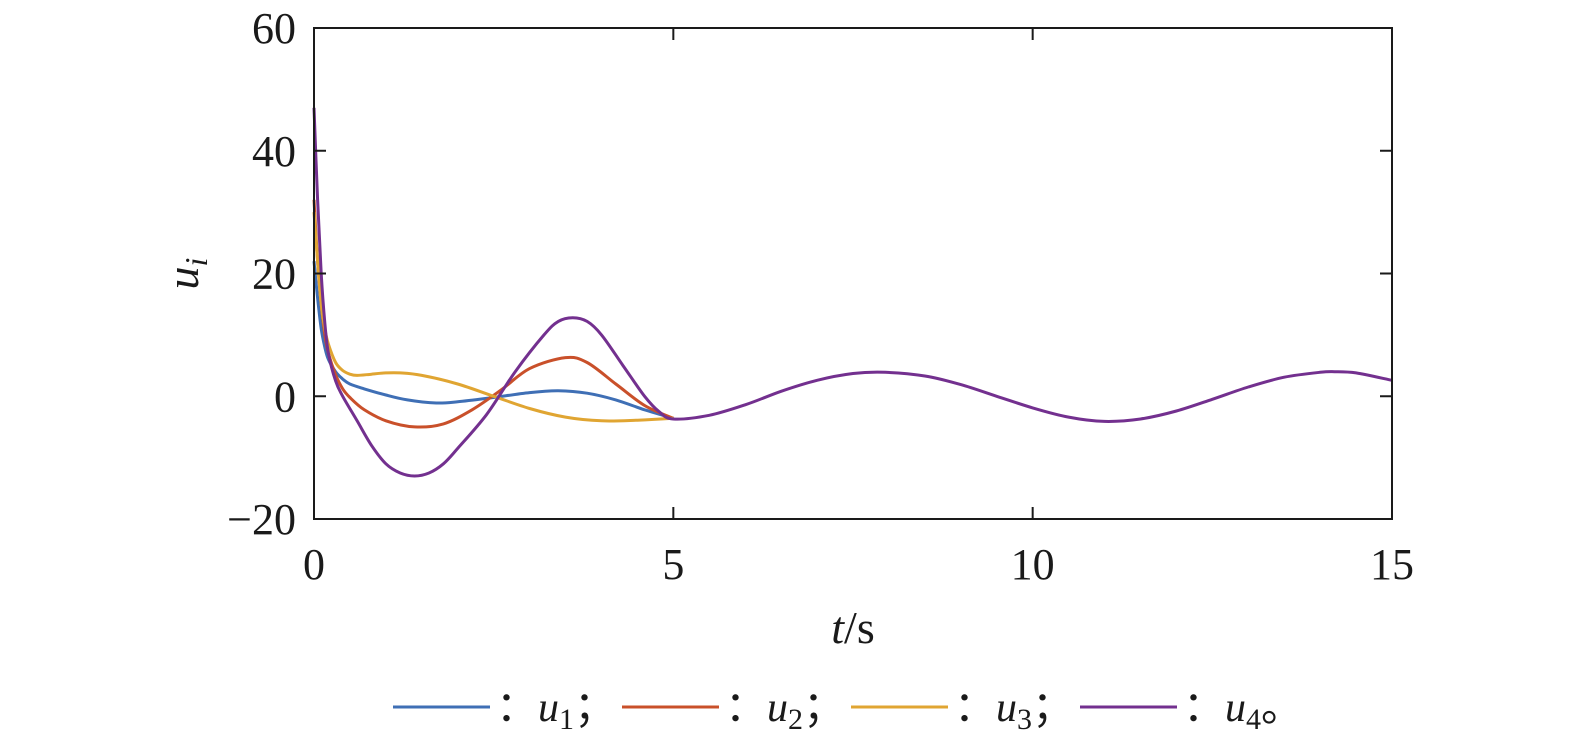 The image size is (1575, 751). I want to click on x-axis-variable: t, so click(838, 627).